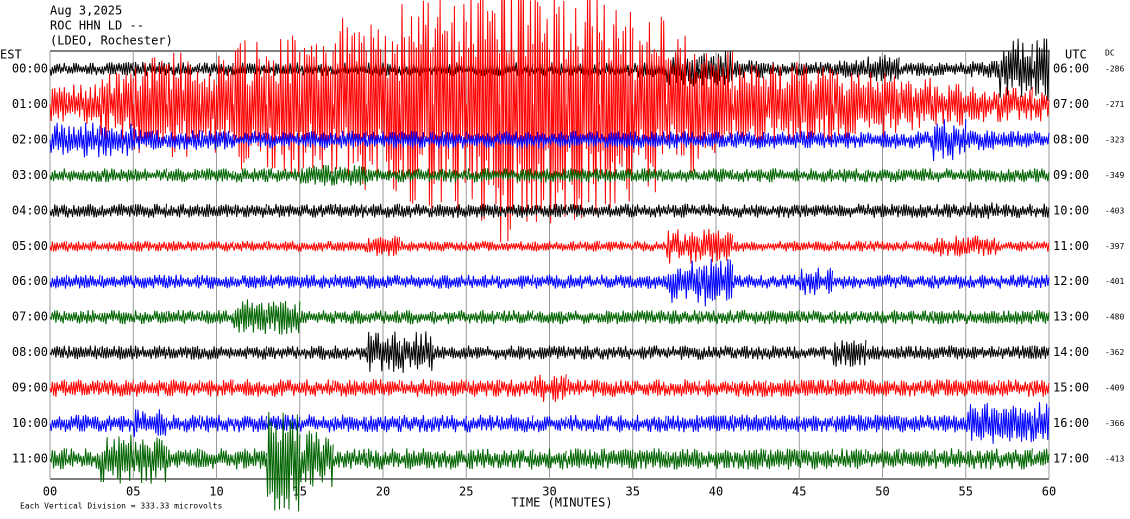  I want to click on x-tick-label: 55, so click(966, 492).